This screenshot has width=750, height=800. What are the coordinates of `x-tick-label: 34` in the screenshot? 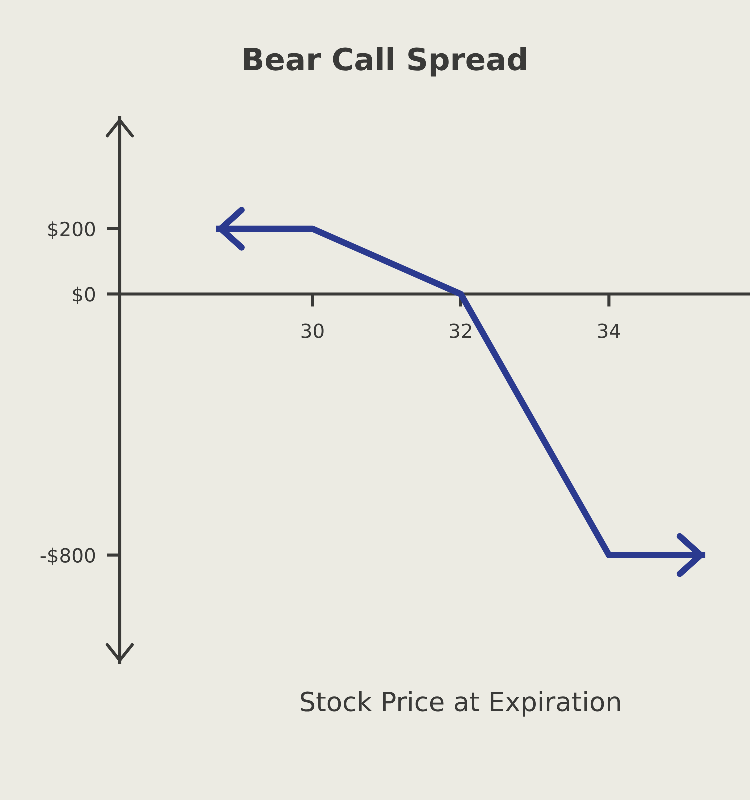 It's located at (609, 331).